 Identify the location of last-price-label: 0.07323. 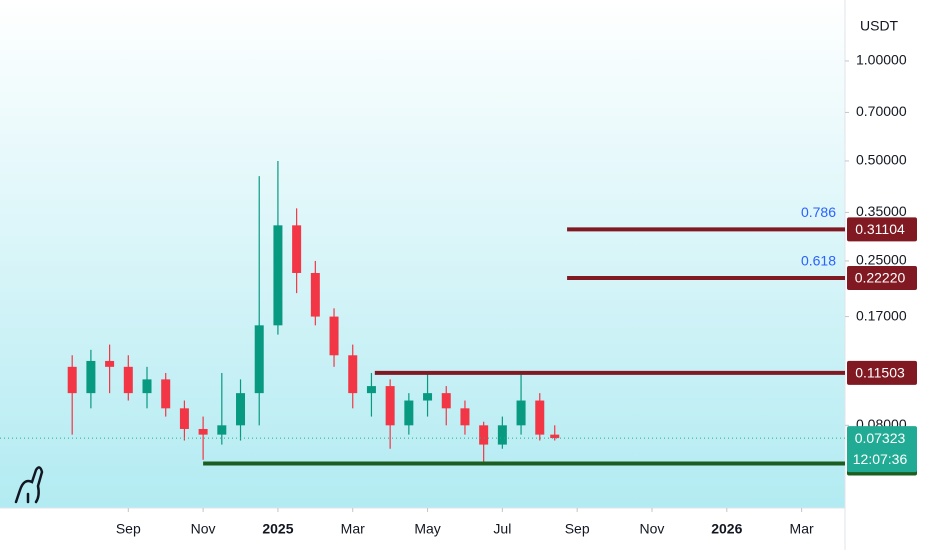
(880, 438).